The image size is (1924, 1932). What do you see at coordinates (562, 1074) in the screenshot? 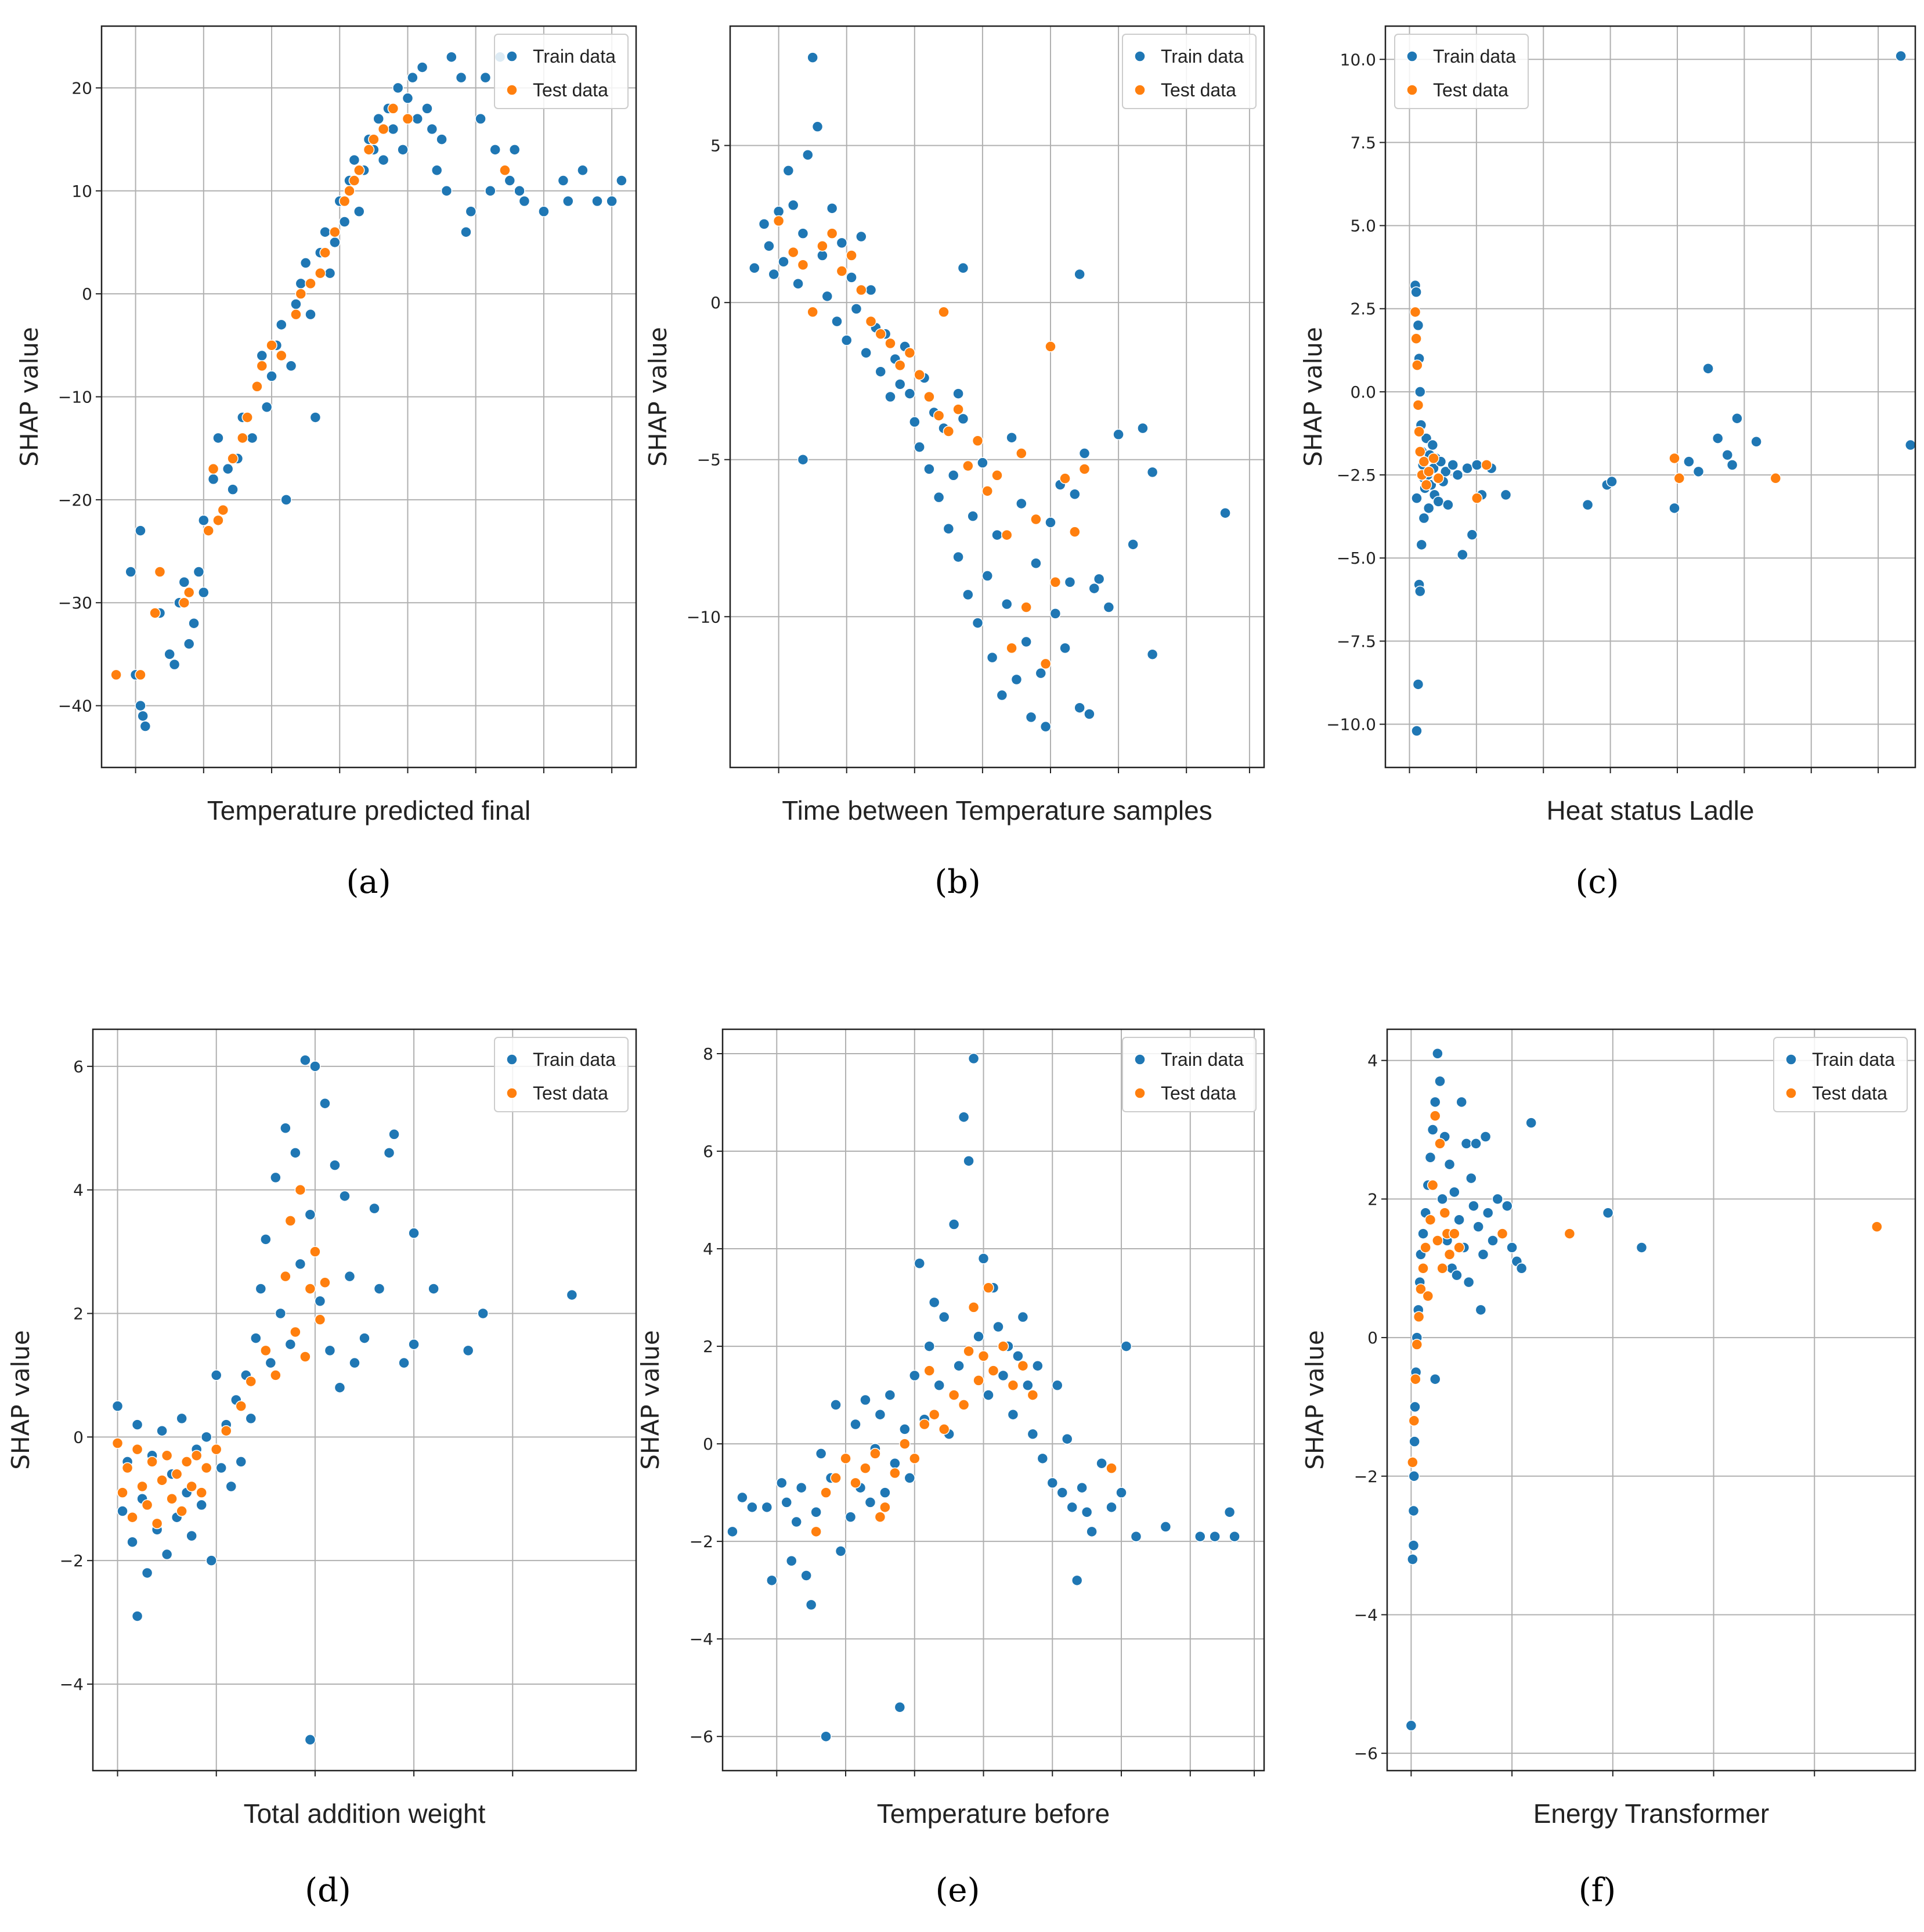
I see `legend-box` at bounding box center [562, 1074].